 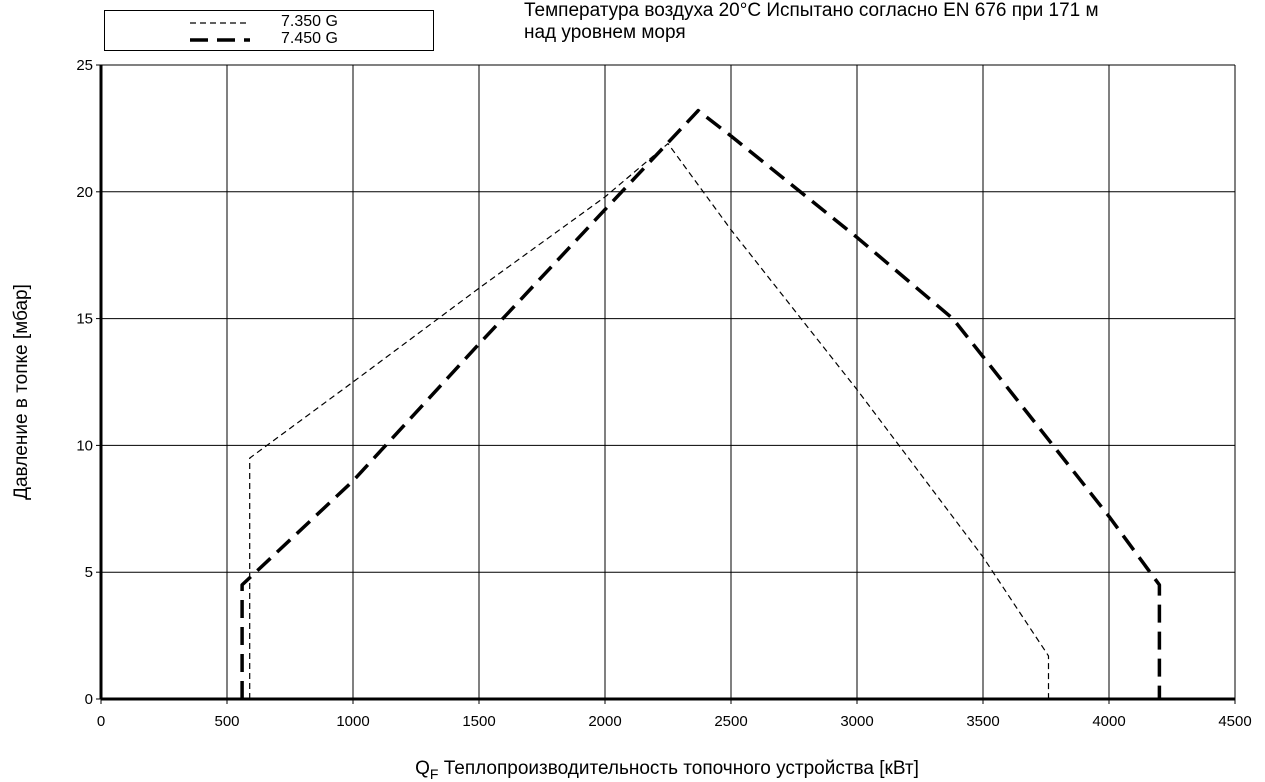 I want to click on x-axis-subscript: F, so click(x=434, y=773).